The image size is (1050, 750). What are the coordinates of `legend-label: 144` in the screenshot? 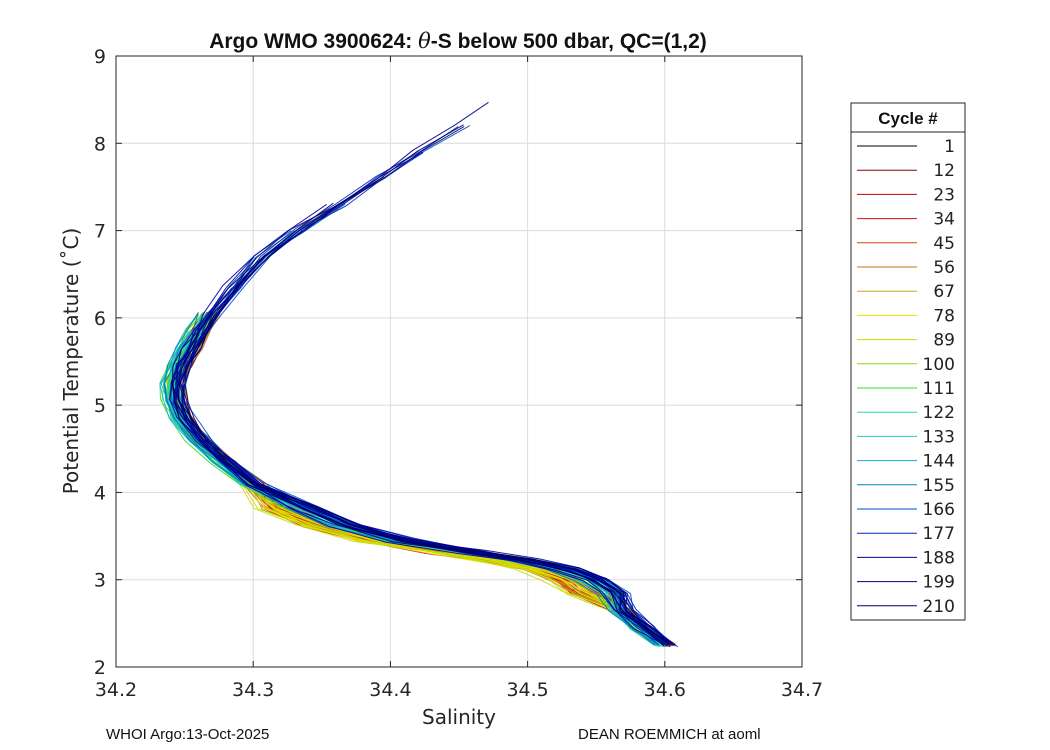 It's located at (939, 462).